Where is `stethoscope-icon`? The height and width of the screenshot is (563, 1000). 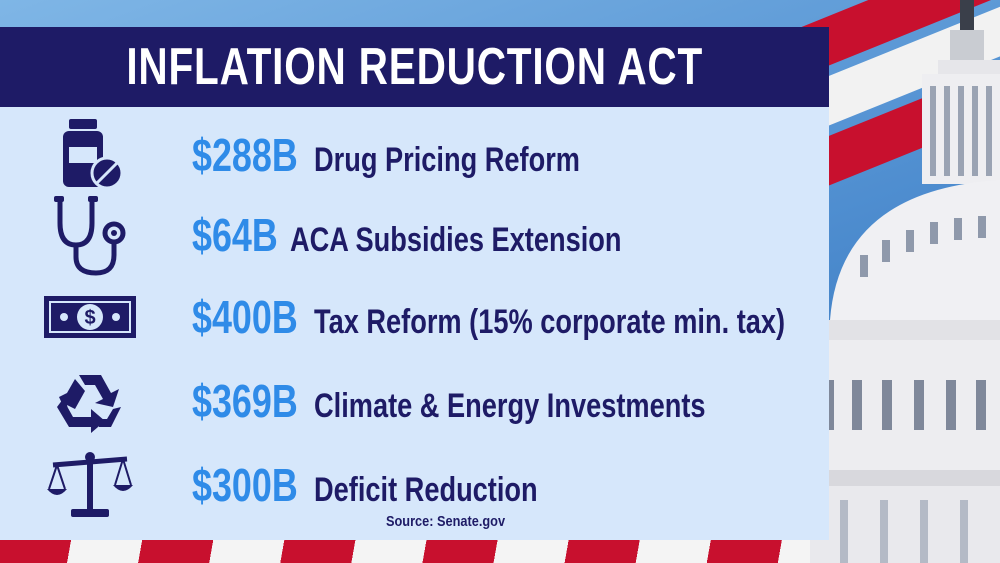 stethoscope-icon is located at coordinates (90, 235).